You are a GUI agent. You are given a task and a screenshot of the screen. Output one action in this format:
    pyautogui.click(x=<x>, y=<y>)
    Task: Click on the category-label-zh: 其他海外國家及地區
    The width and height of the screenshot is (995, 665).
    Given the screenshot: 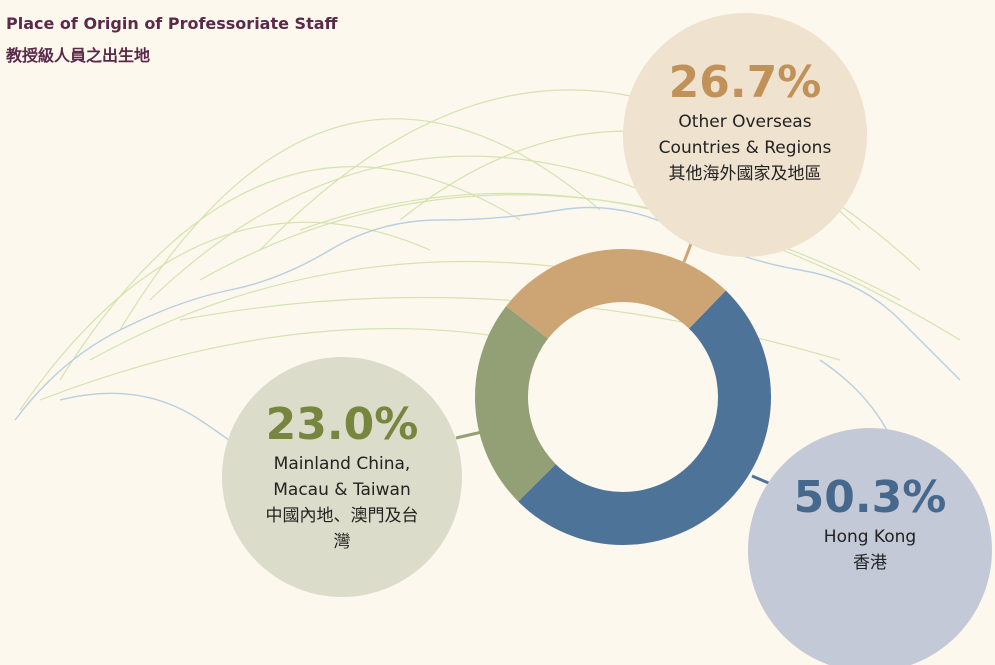 What is the action you would take?
    pyautogui.click(x=745, y=174)
    